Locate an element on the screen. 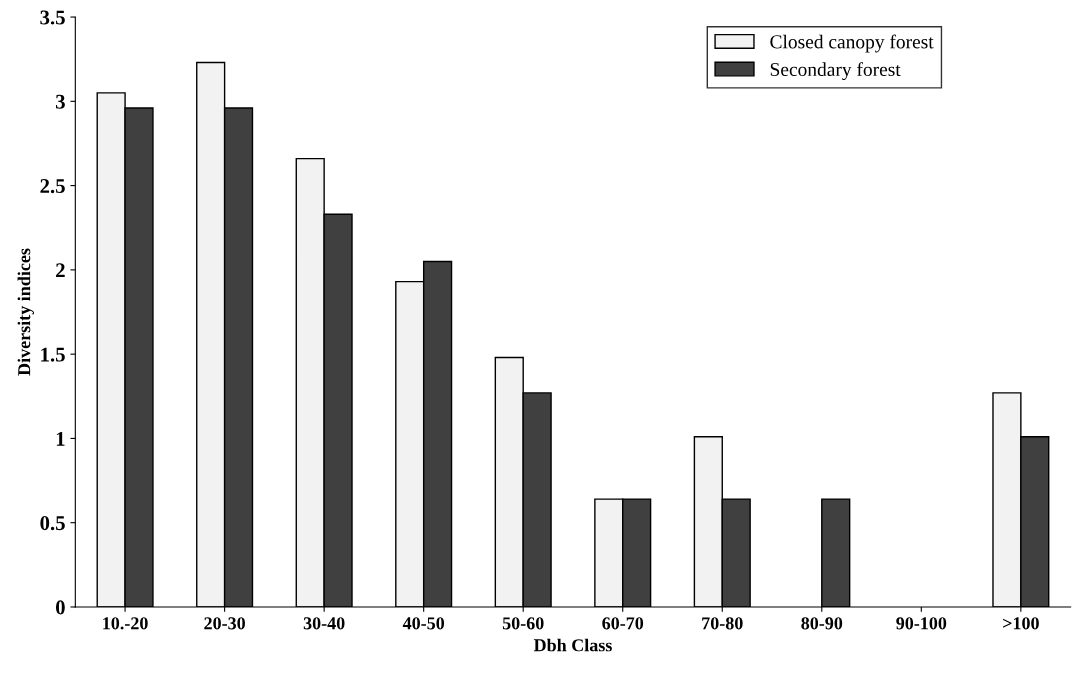 This screenshot has width=1076, height=682. x-axis-title: Dbh Class is located at coordinates (572, 645).